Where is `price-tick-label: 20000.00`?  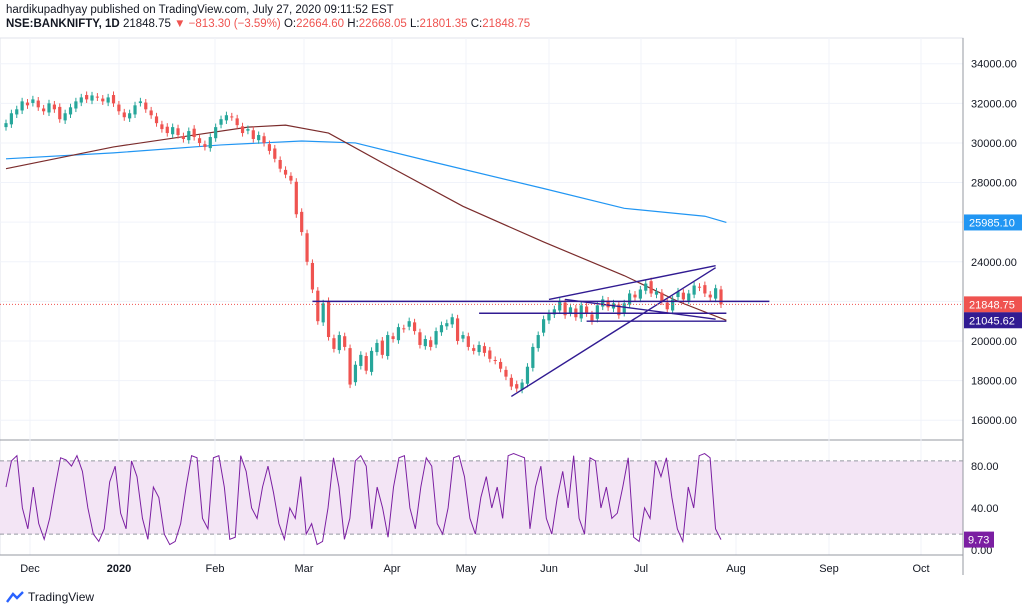 price-tick-label: 20000.00 is located at coordinates (994, 342).